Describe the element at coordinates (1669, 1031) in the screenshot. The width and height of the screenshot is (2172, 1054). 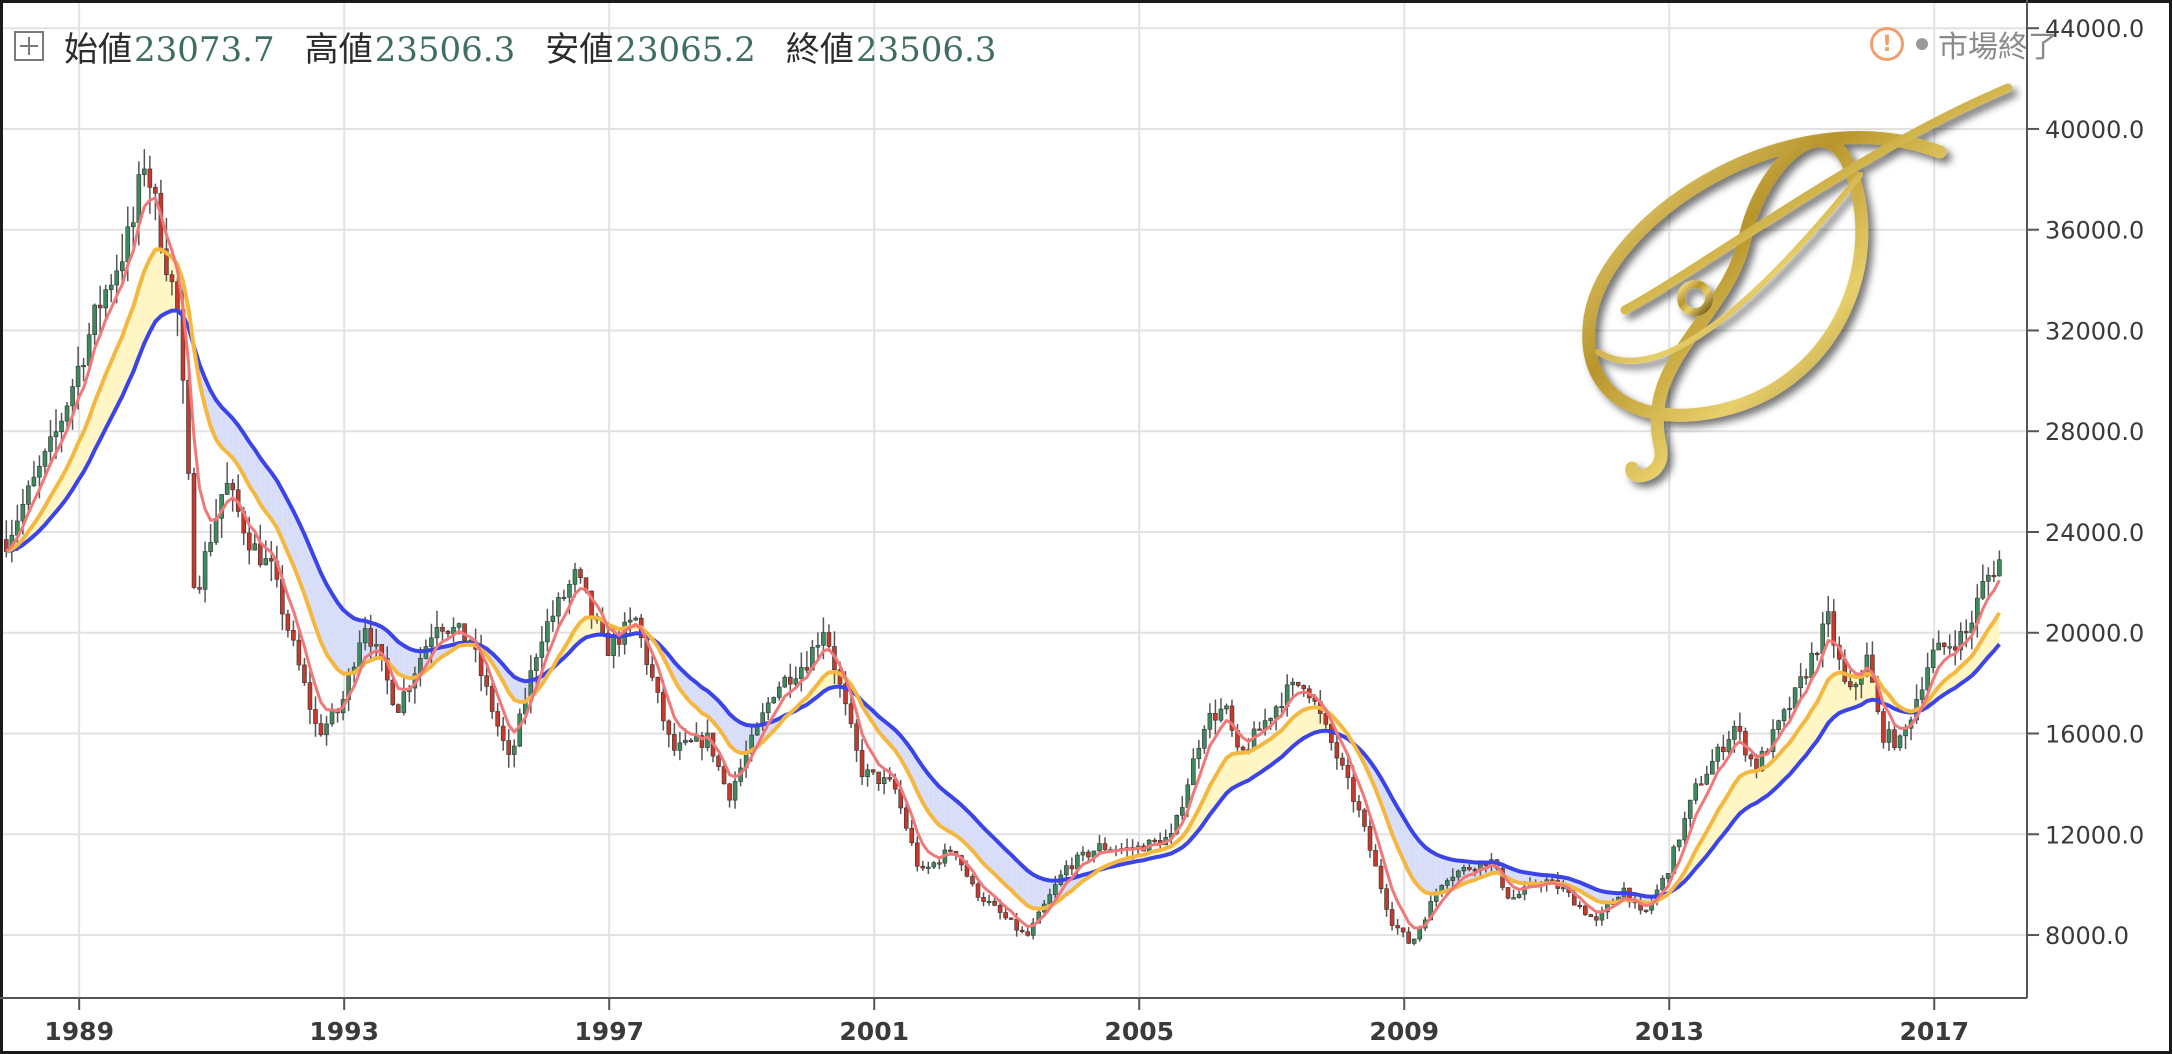
I see `x-tick-label: 2013` at that location.